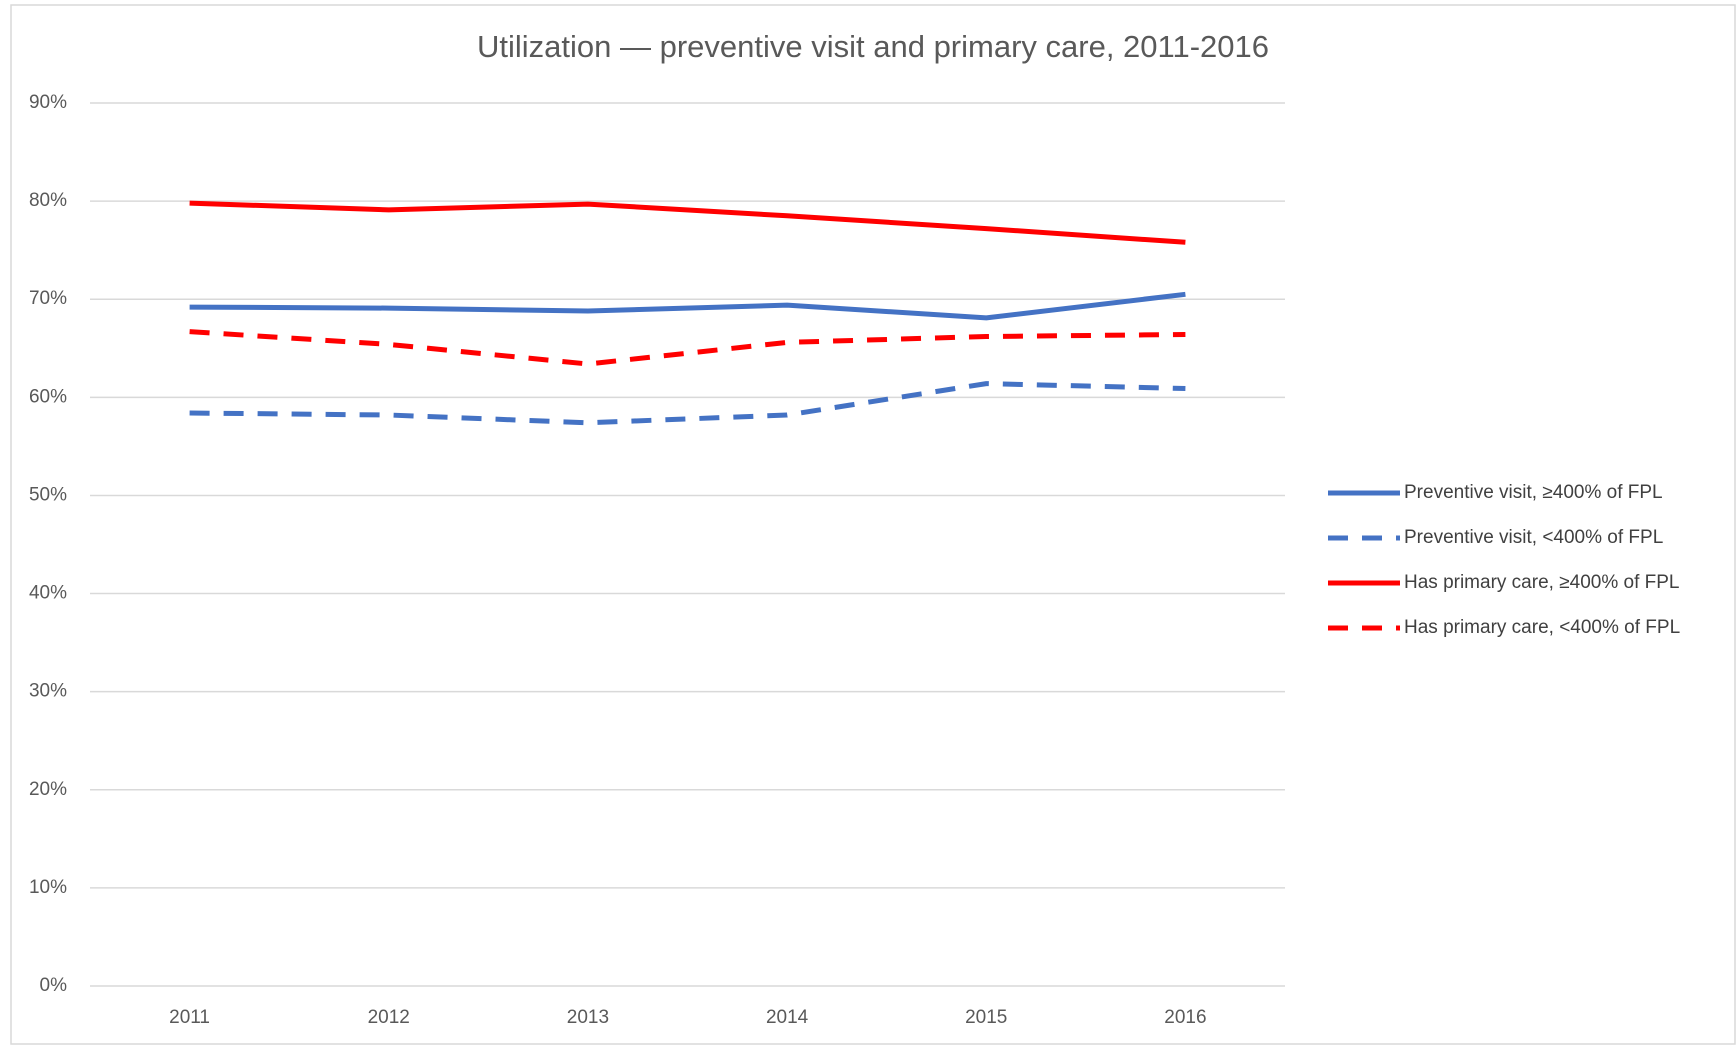 The height and width of the screenshot is (1045, 1736). I want to click on y-tick-label: 10%, so click(48, 887).